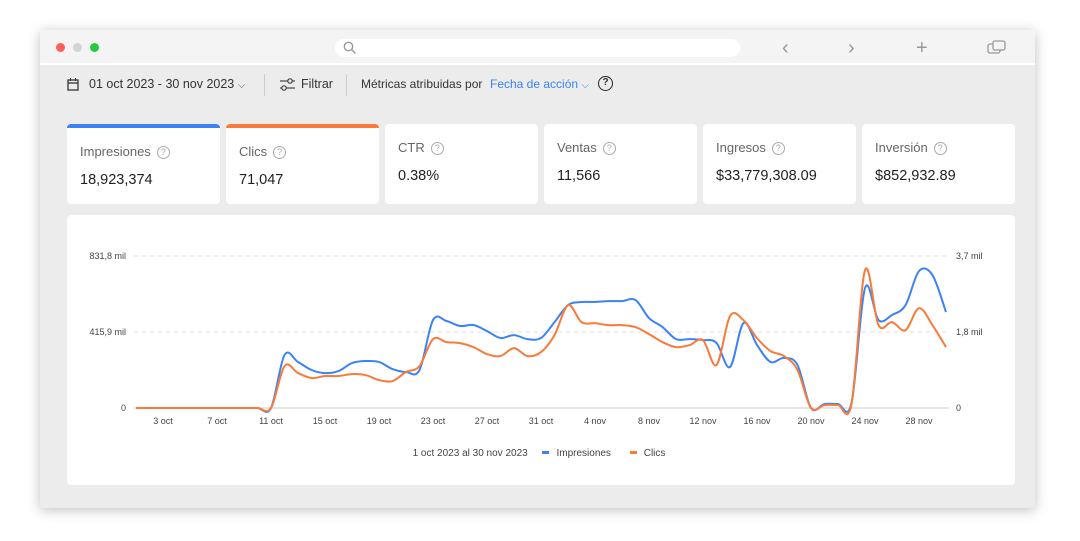  I want to click on metric-label: Ingresos, so click(741, 147).